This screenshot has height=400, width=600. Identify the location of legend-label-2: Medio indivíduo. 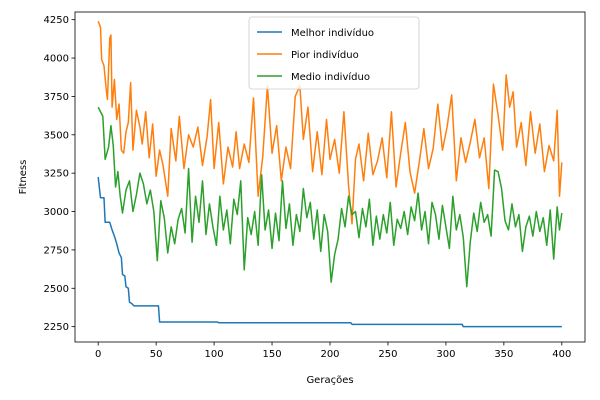
(330, 77).